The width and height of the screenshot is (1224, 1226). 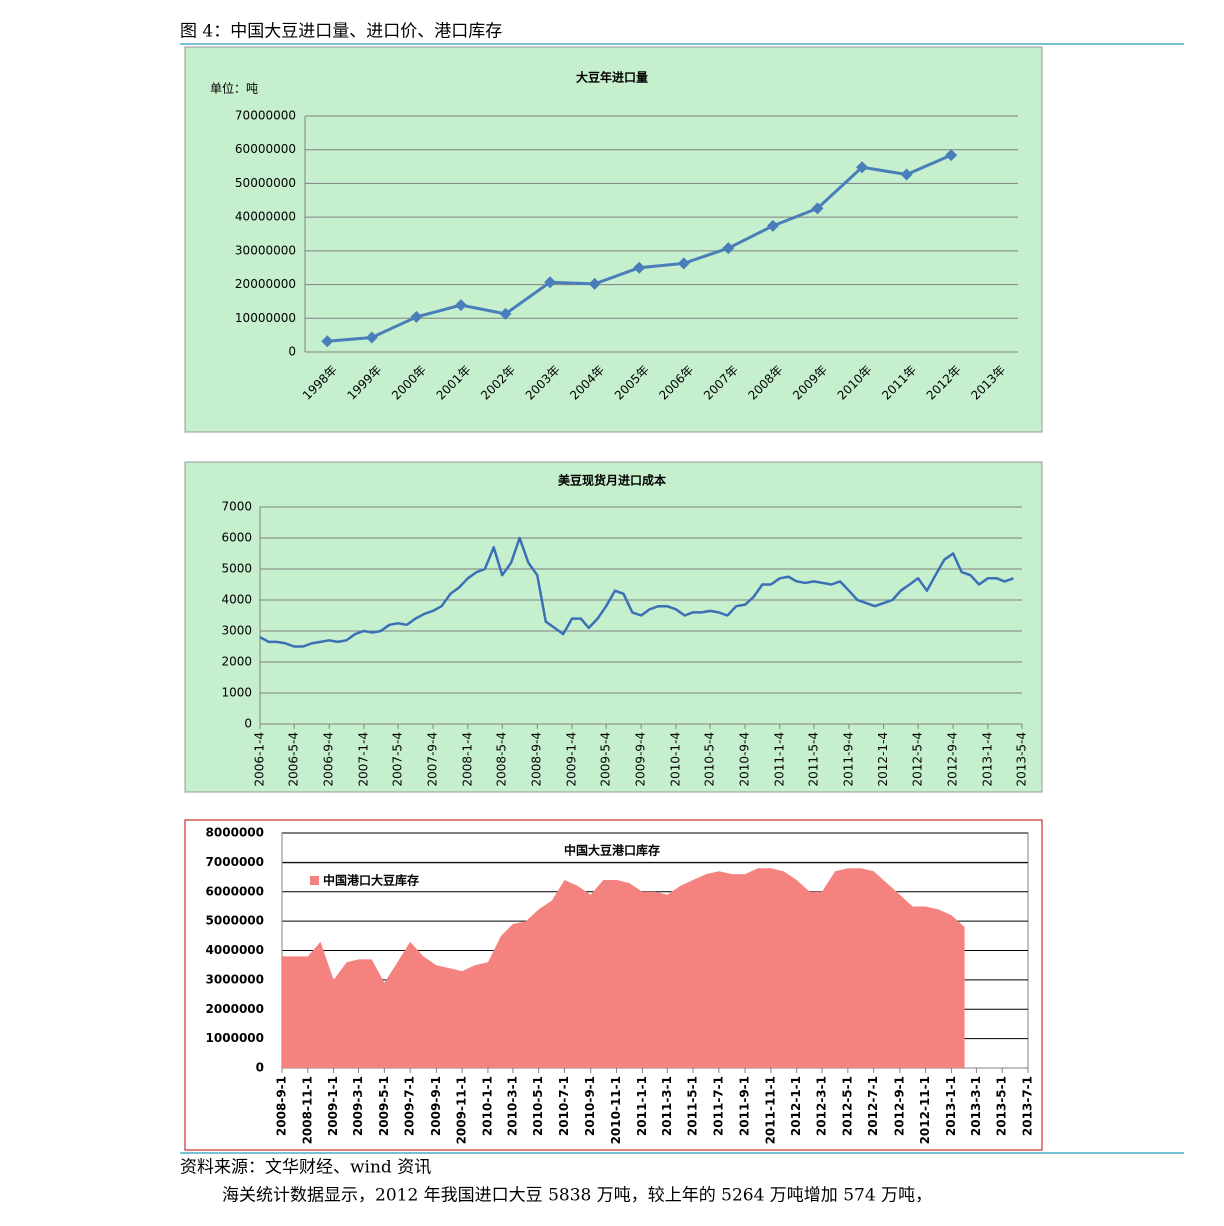 I want to click on y-tick-label: 50000000, so click(x=265, y=183).